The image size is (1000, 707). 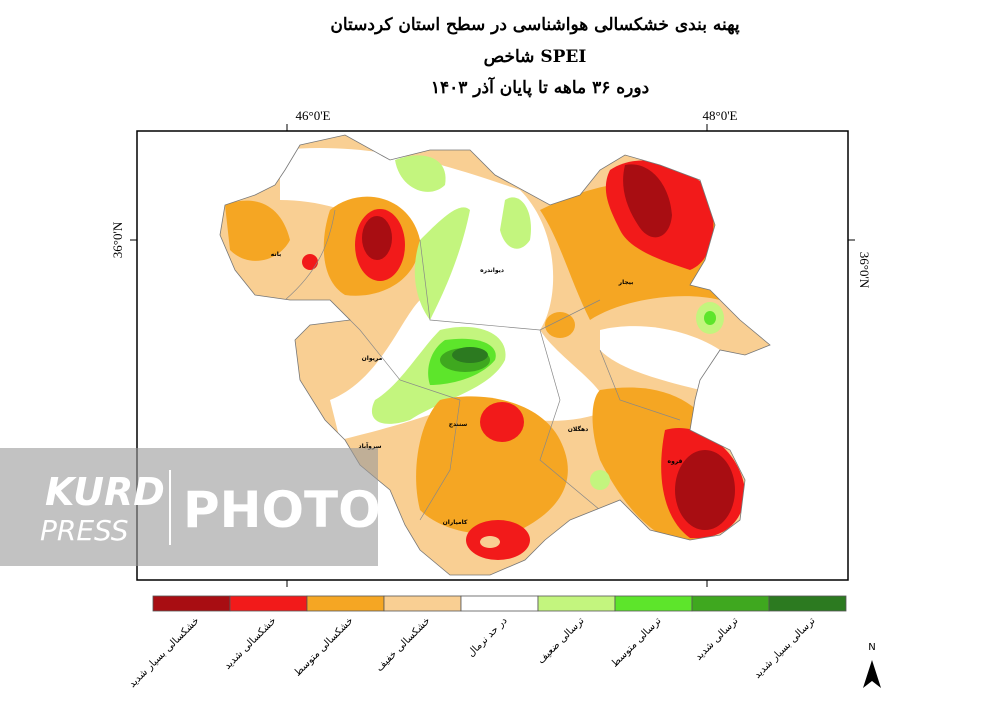 What do you see at coordinates (626, 282) in the screenshot?
I see `city-label: بیجار` at bounding box center [626, 282].